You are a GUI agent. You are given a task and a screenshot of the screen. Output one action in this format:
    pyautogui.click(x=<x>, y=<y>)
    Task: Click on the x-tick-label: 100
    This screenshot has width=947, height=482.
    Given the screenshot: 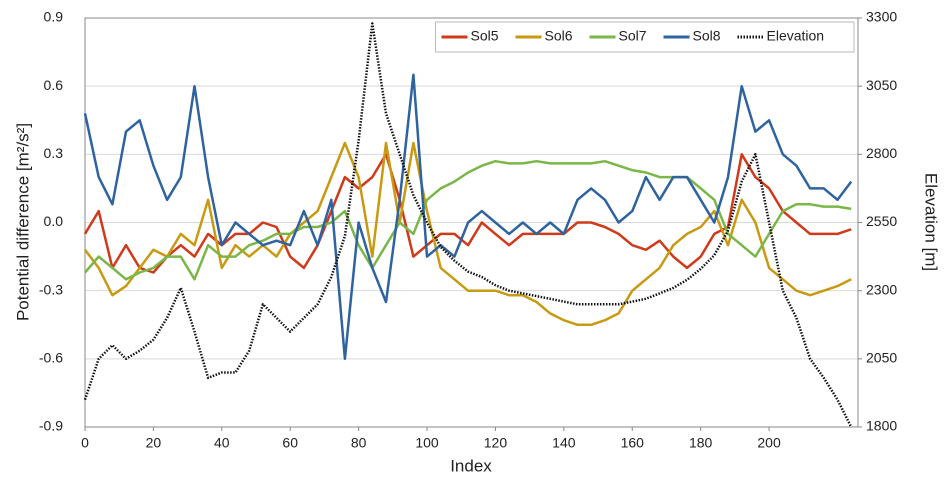 What is the action you would take?
    pyautogui.click(x=427, y=443)
    